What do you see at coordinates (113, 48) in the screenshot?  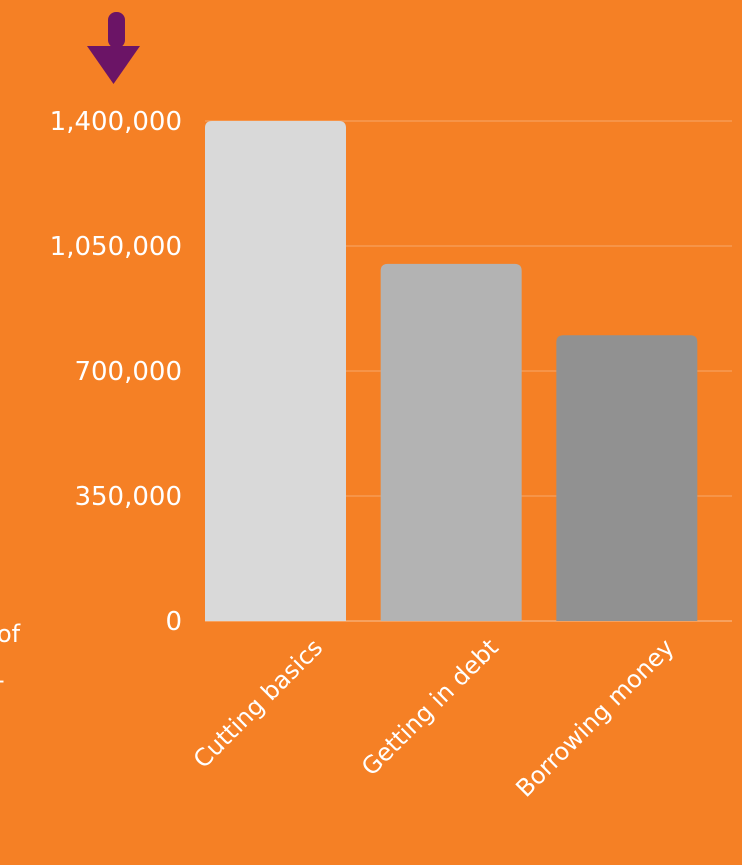 I see `down-arrow-icon` at bounding box center [113, 48].